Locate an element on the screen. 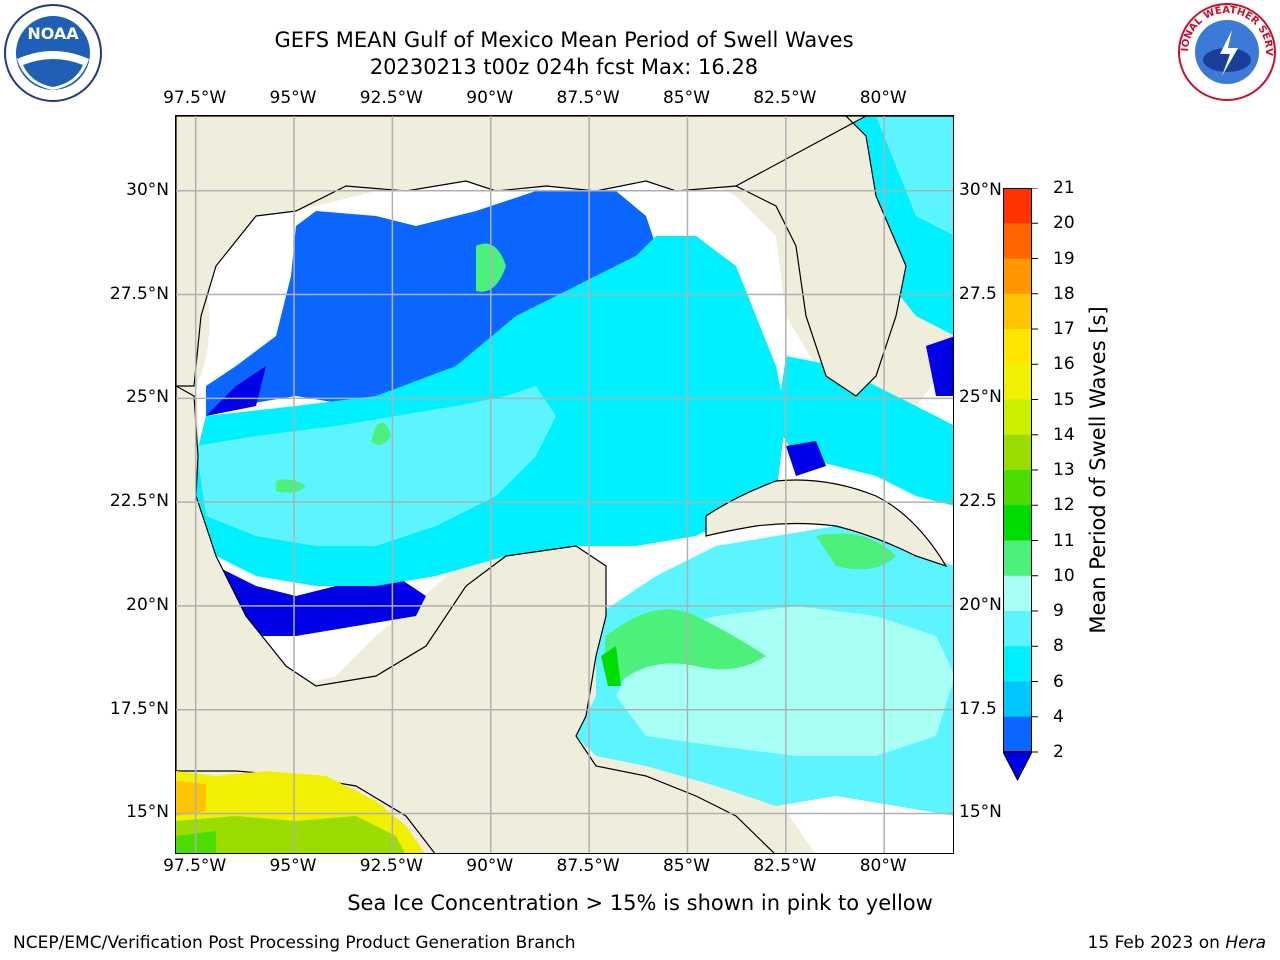  swell-zone-straits is located at coordinates (864, 431).